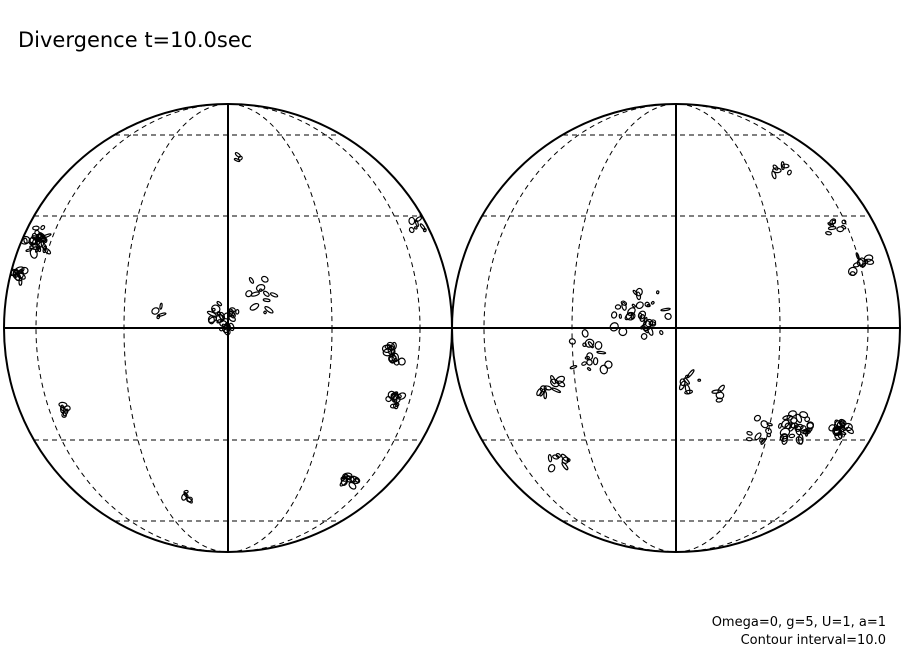 The image size is (904, 654). Describe the element at coordinates (813, 640) in the screenshot. I see `contour-interval: Contour interval=10.0` at that location.